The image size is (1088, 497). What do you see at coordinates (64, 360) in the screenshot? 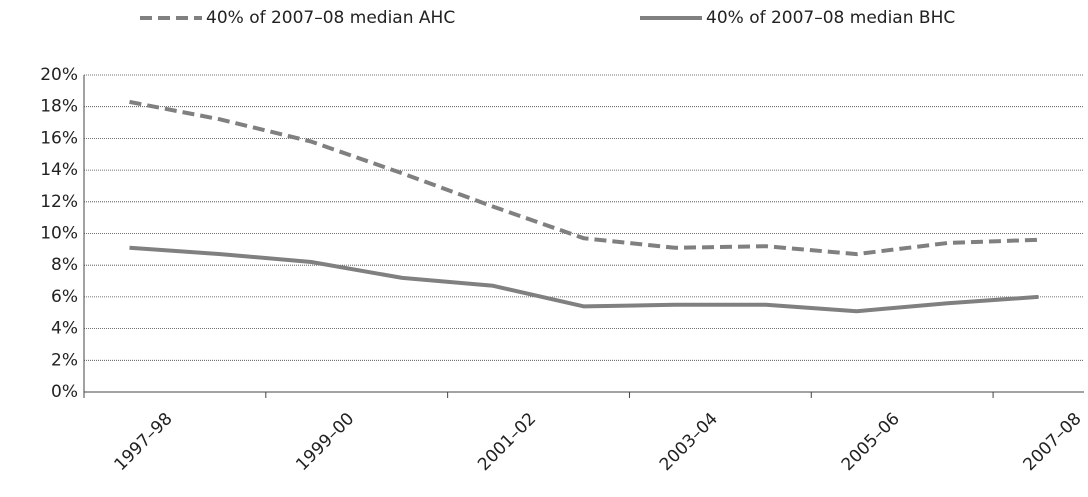
I see `y-tick-label: 2%` at bounding box center [64, 360].